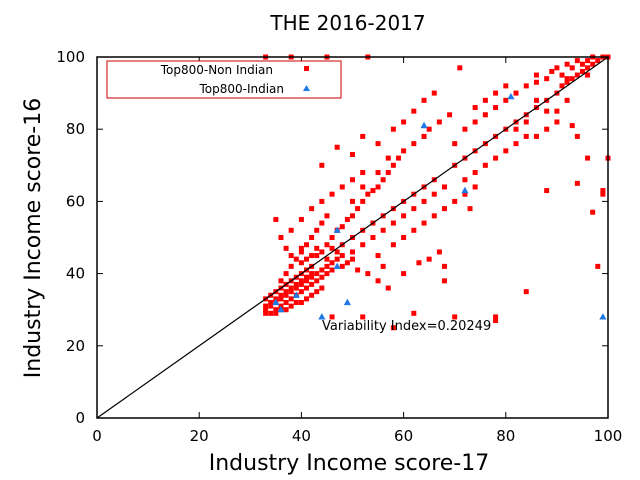 The height and width of the screenshot is (480, 640). I want to click on variability-index-annotation: Variability Index=0.20249, so click(406, 326).